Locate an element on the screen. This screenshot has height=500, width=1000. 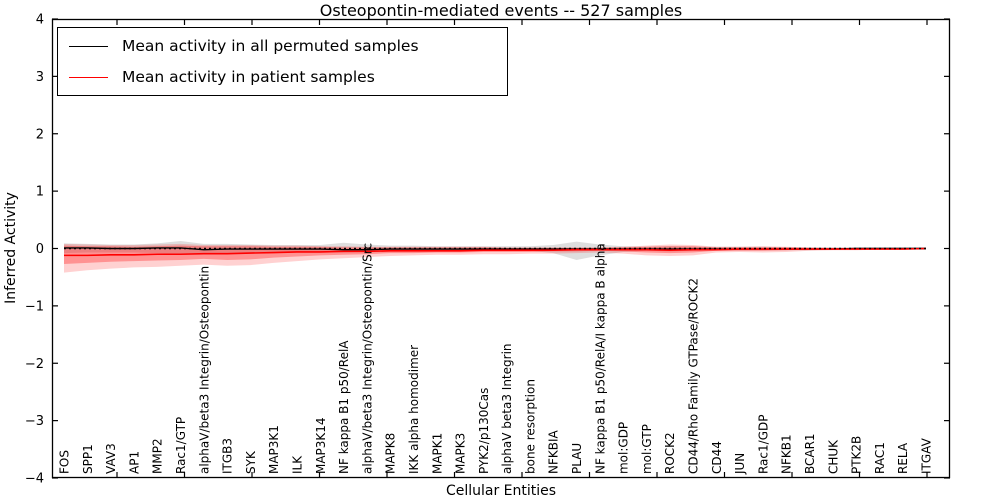
x-category-label: MAPK8 is located at coordinates (391, 453).